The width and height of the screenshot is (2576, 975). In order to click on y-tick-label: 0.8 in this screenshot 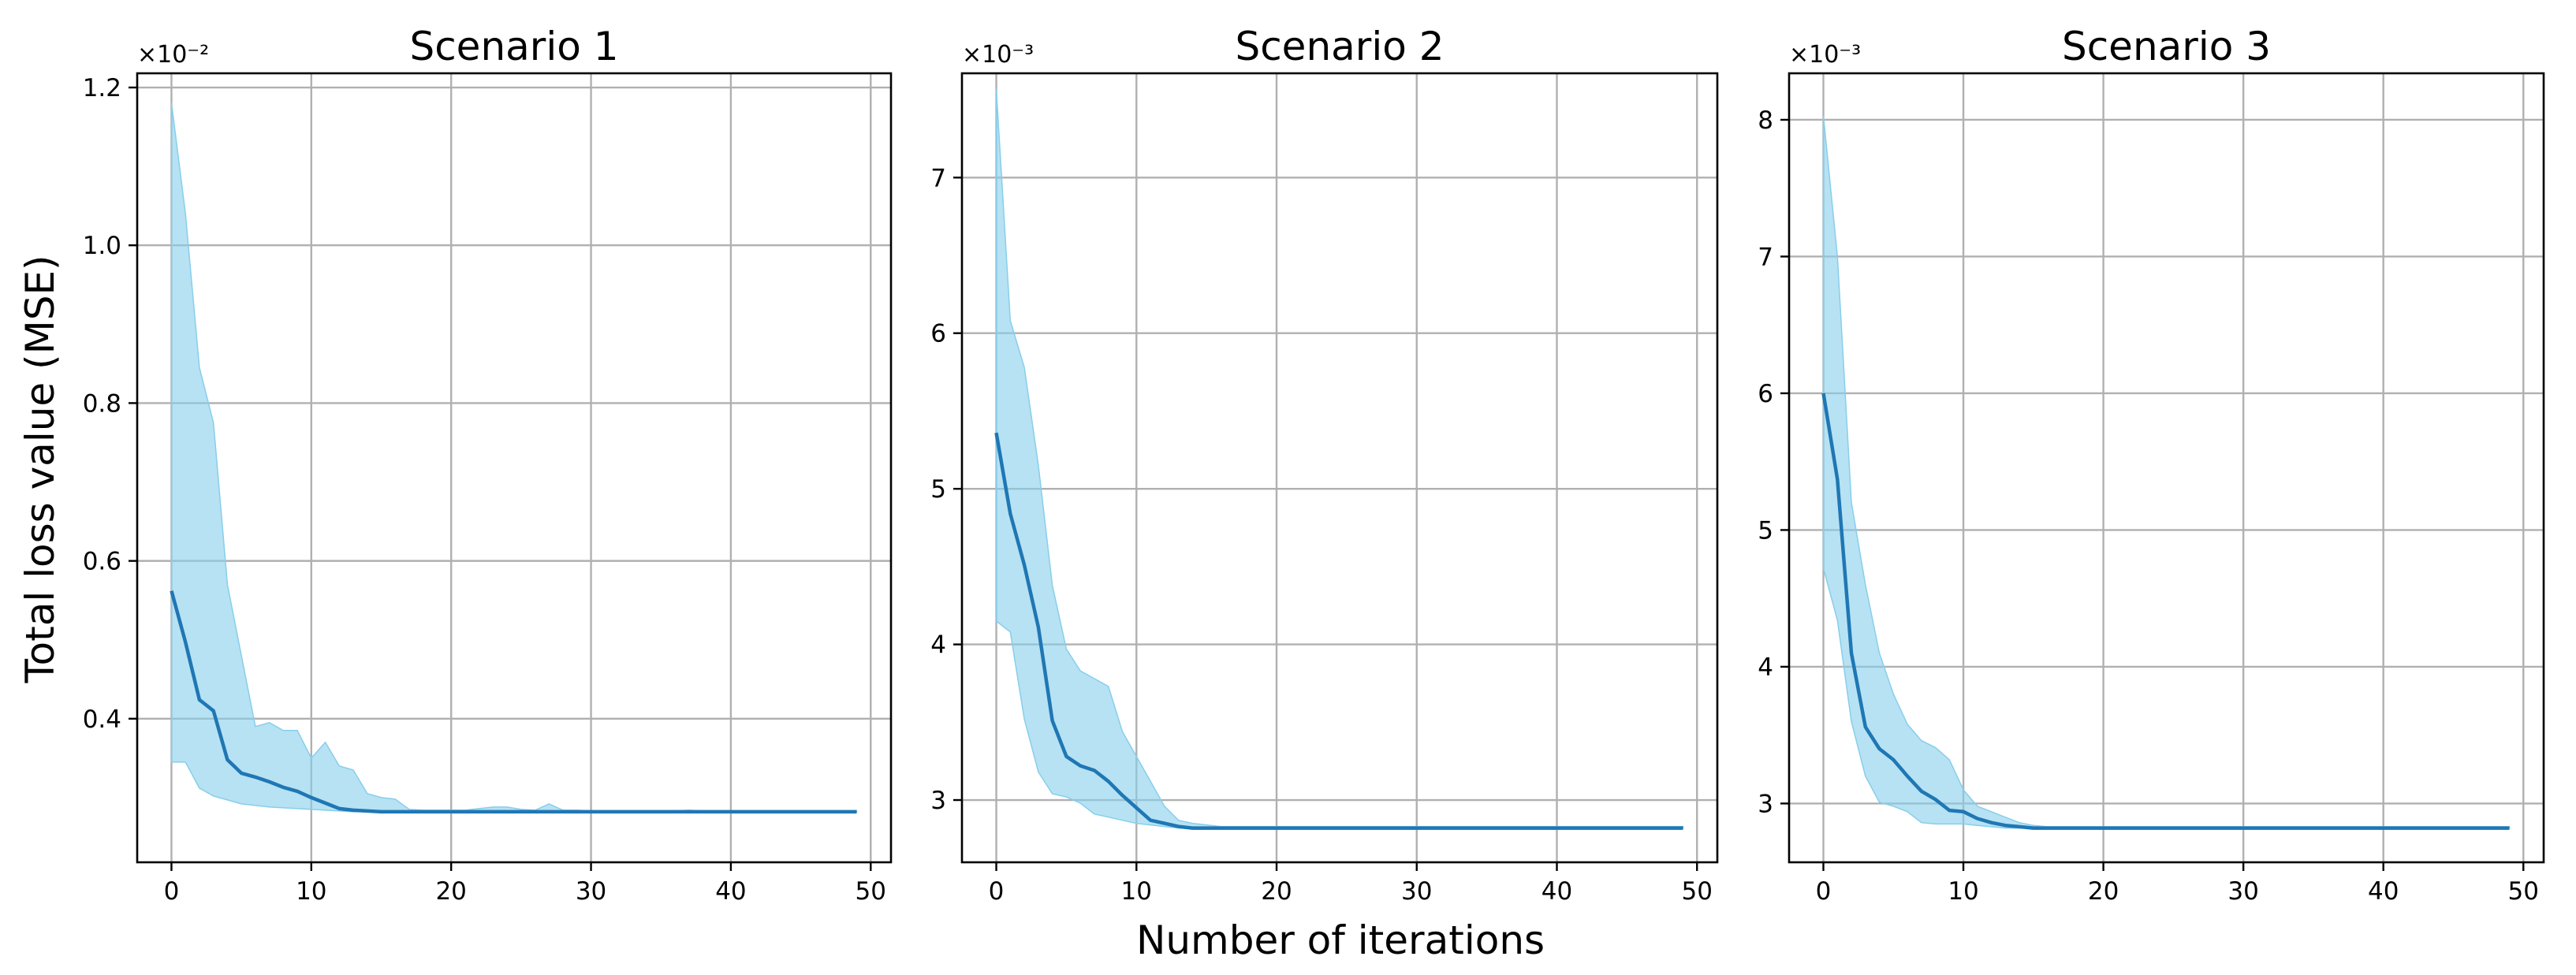, I will do `click(102, 403)`.